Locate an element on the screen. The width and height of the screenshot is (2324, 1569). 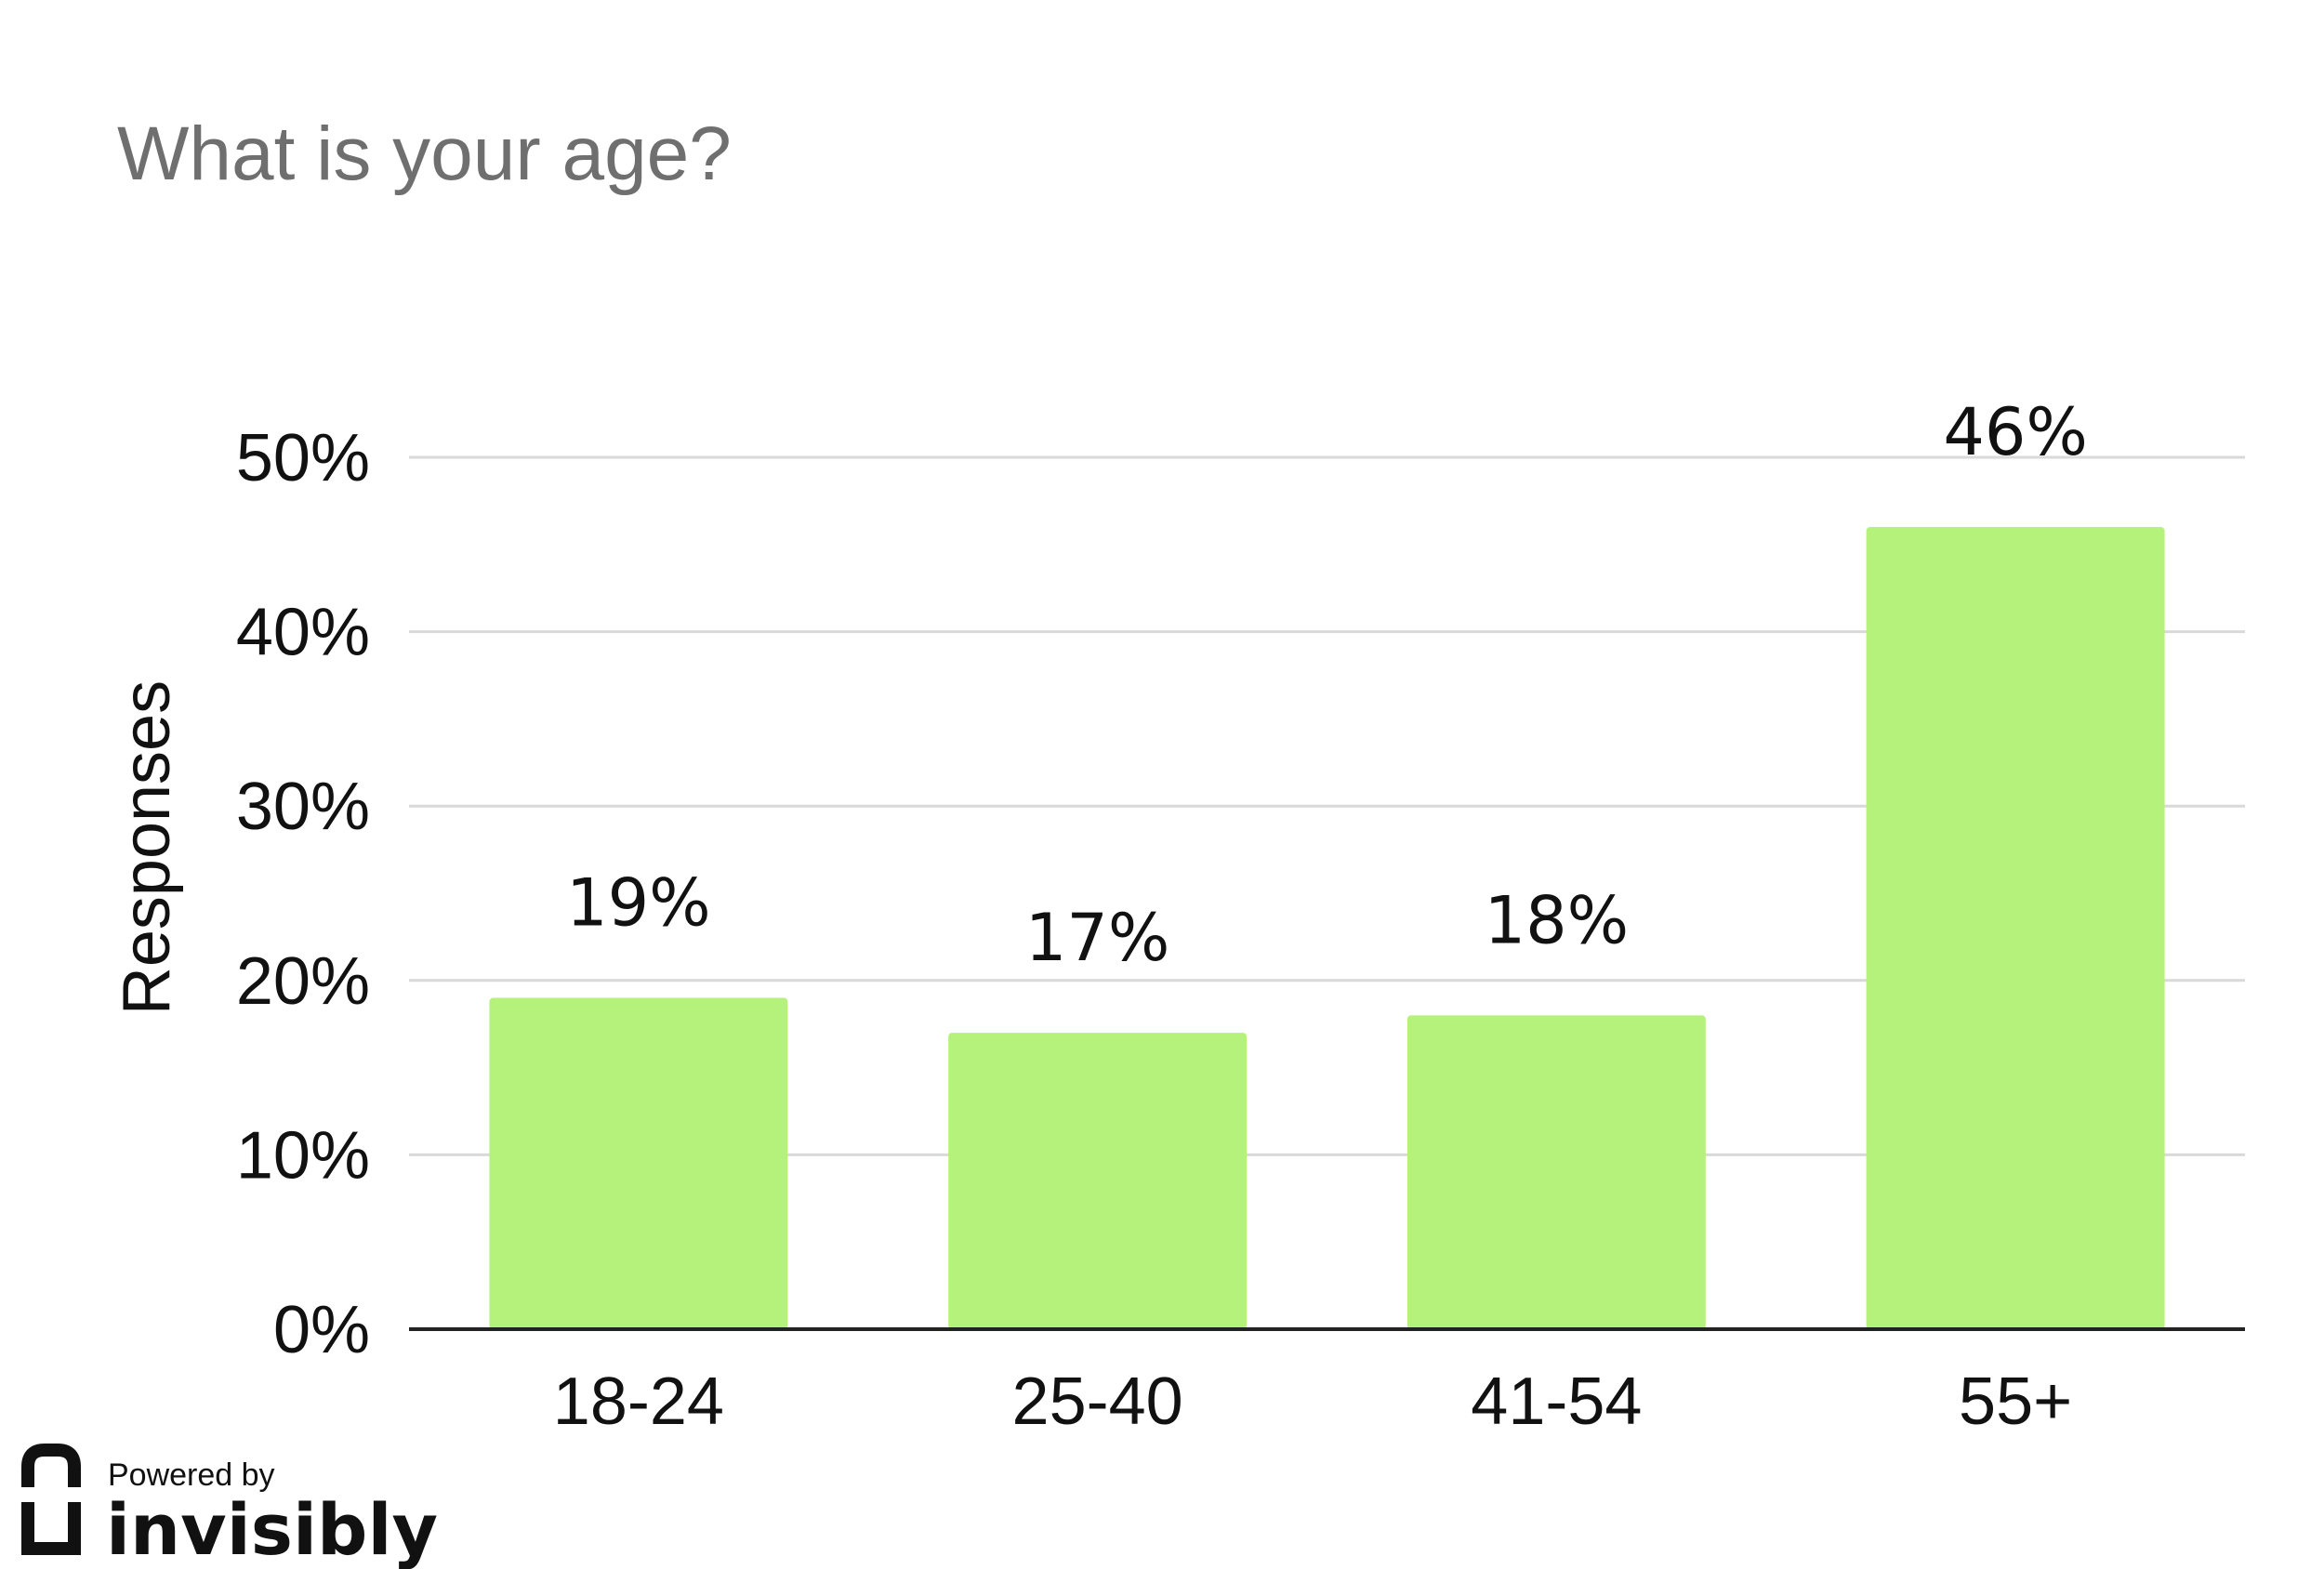
x-tick-label: 41-54 is located at coordinates (1556, 1402).